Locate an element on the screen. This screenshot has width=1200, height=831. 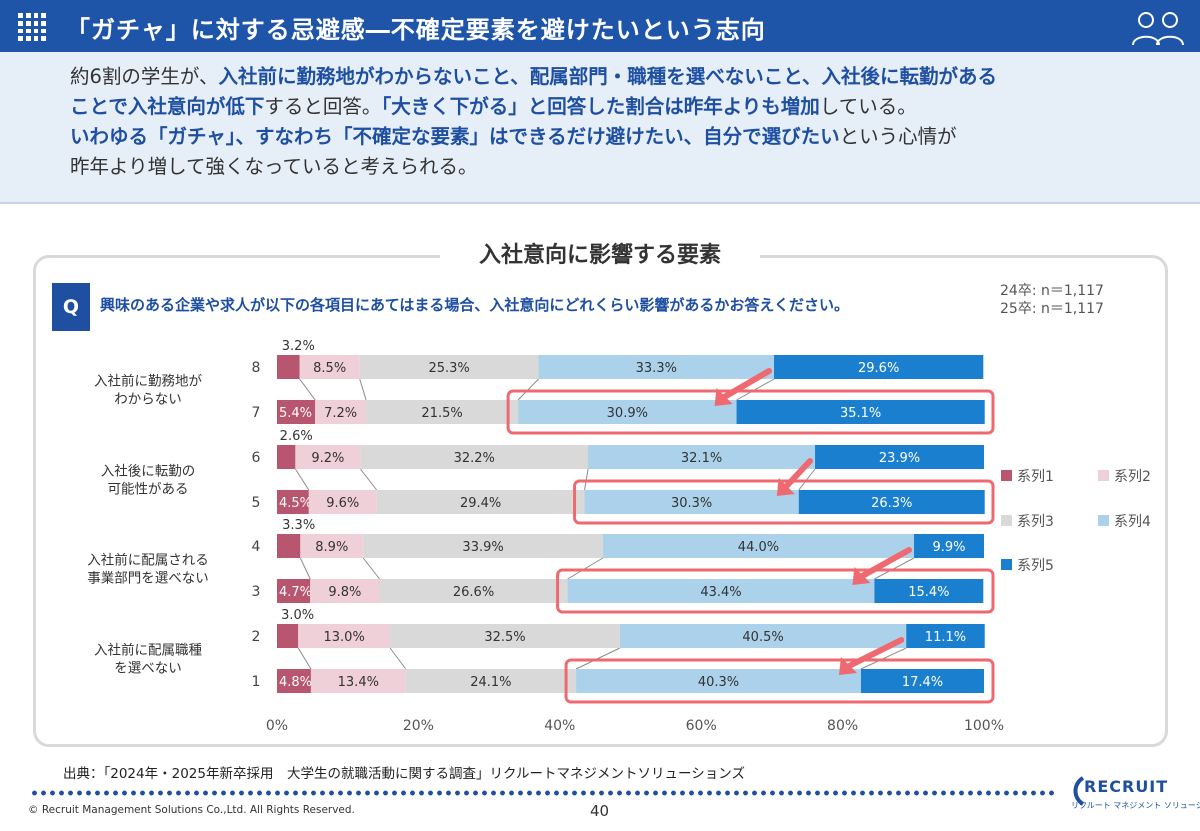
category-group-label: 入社前に勤務地が is located at coordinates (148, 381).